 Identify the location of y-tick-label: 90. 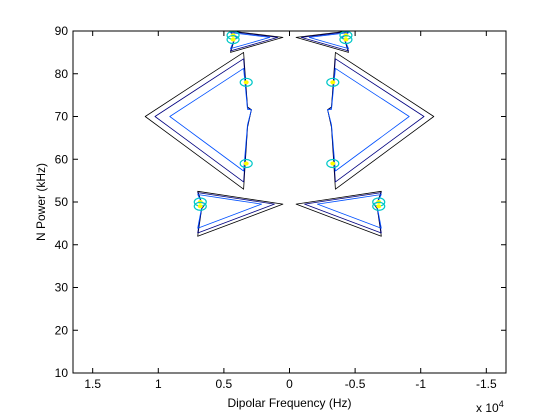
(62, 31).